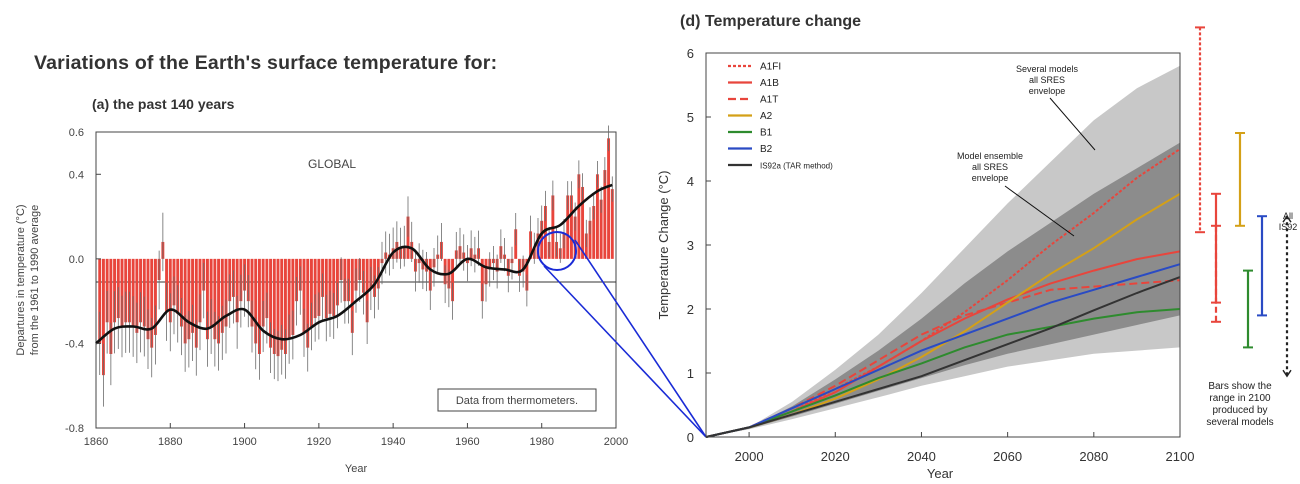 This screenshot has height=484, width=1300. I want to click on connector-line-lower, so click(625, 351).